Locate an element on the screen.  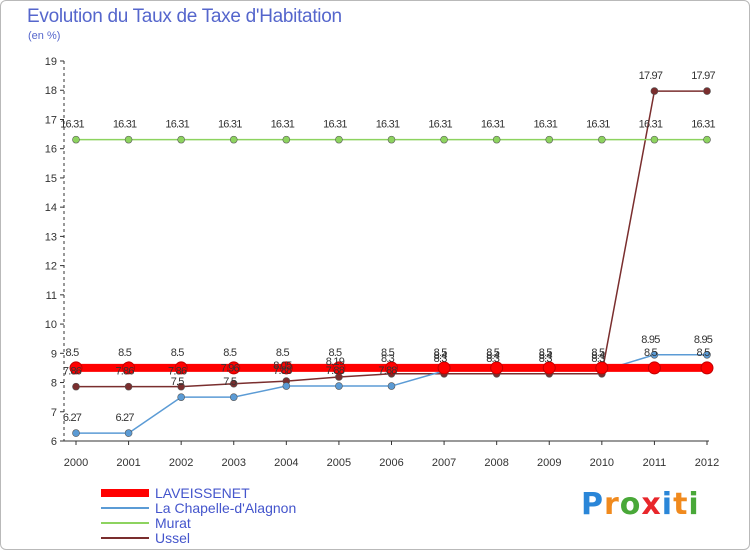
x-tick-label: 2000 is located at coordinates (76, 463).